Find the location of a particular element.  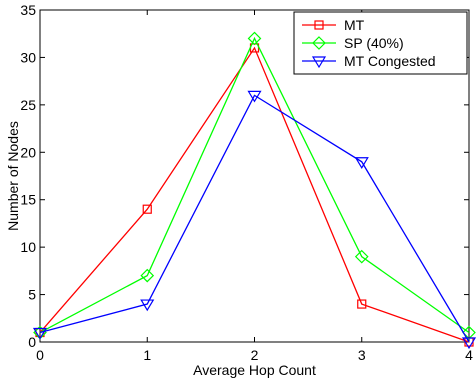

x-tick-label: 0 is located at coordinates (40, 355).